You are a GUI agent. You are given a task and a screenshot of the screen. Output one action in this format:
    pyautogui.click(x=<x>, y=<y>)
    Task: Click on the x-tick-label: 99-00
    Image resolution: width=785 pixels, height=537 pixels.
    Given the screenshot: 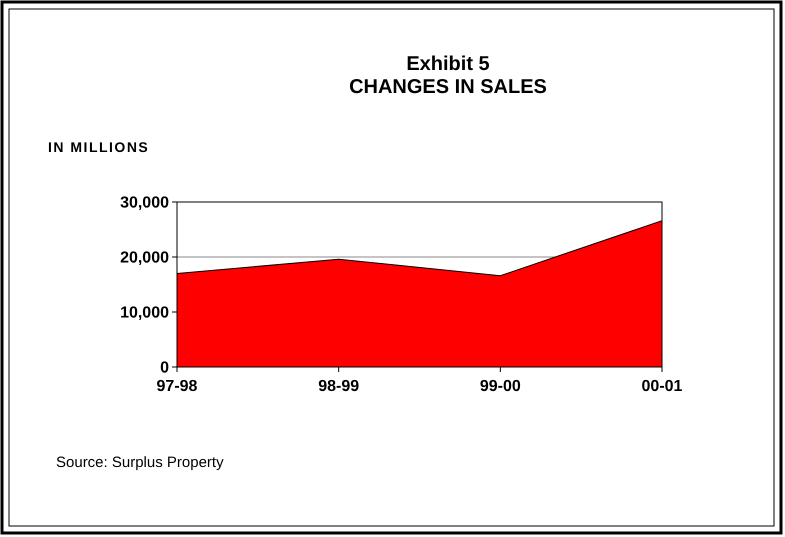 What is the action you would take?
    pyautogui.click(x=500, y=386)
    